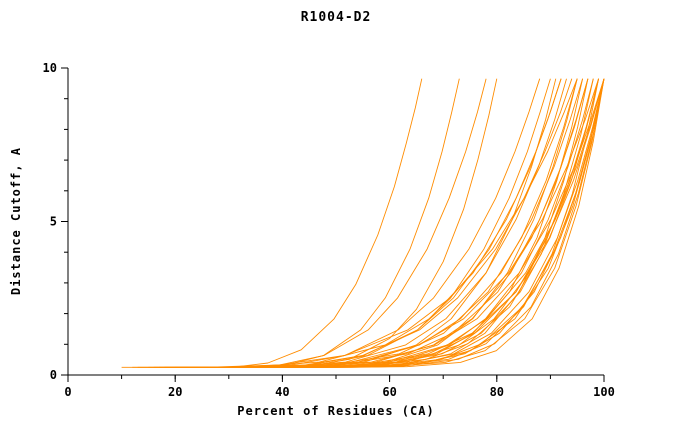  What do you see at coordinates (389, 392) in the screenshot?
I see `x-tick-label: 60` at bounding box center [389, 392].